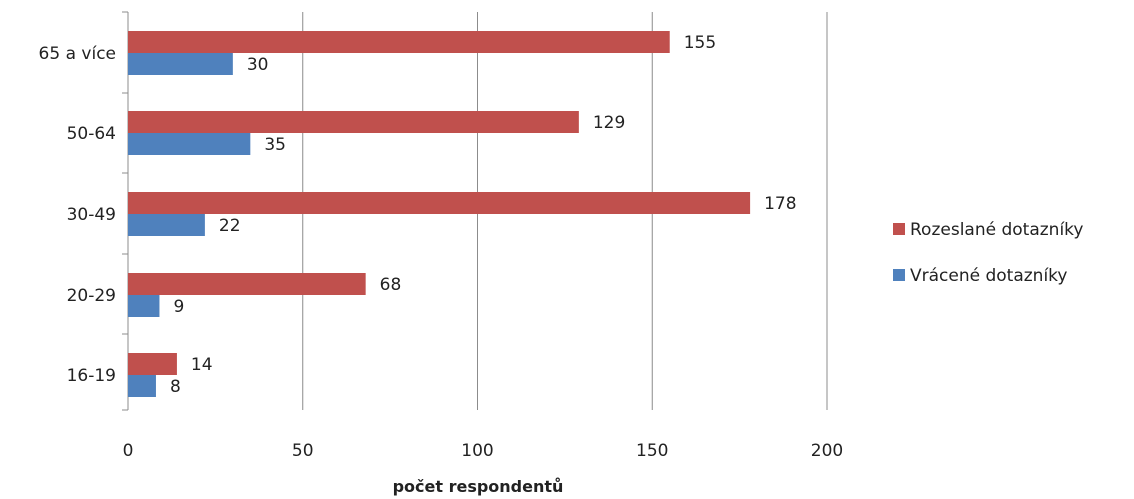 The height and width of the screenshot is (499, 1134). What do you see at coordinates (303, 451) in the screenshot?
I see `x-tick-label-50: 50` at bounding box center [303, 451].